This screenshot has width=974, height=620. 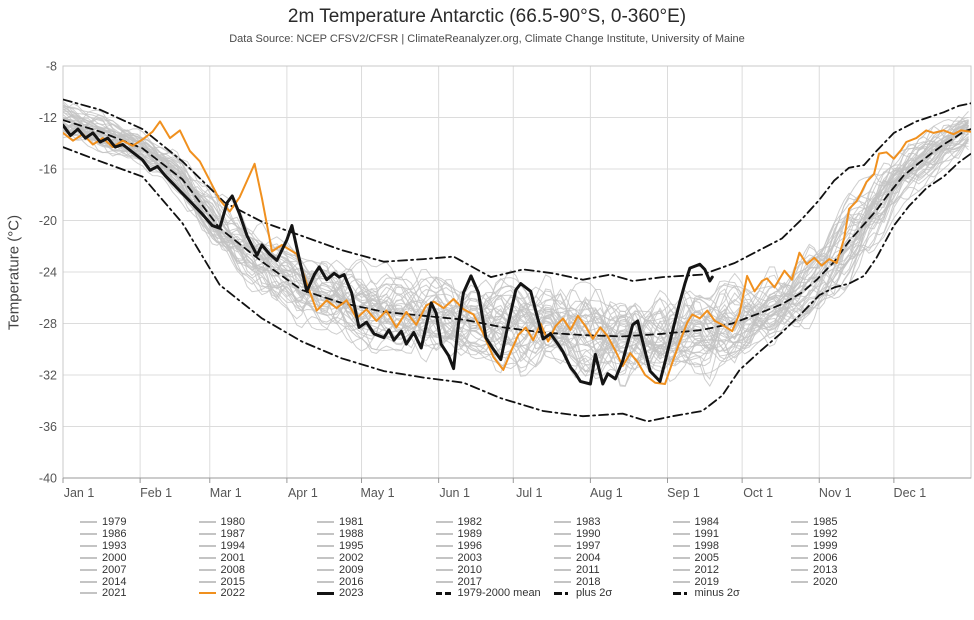 I want to click on legend-item-2003: 2003, so click(x=458, y=557).